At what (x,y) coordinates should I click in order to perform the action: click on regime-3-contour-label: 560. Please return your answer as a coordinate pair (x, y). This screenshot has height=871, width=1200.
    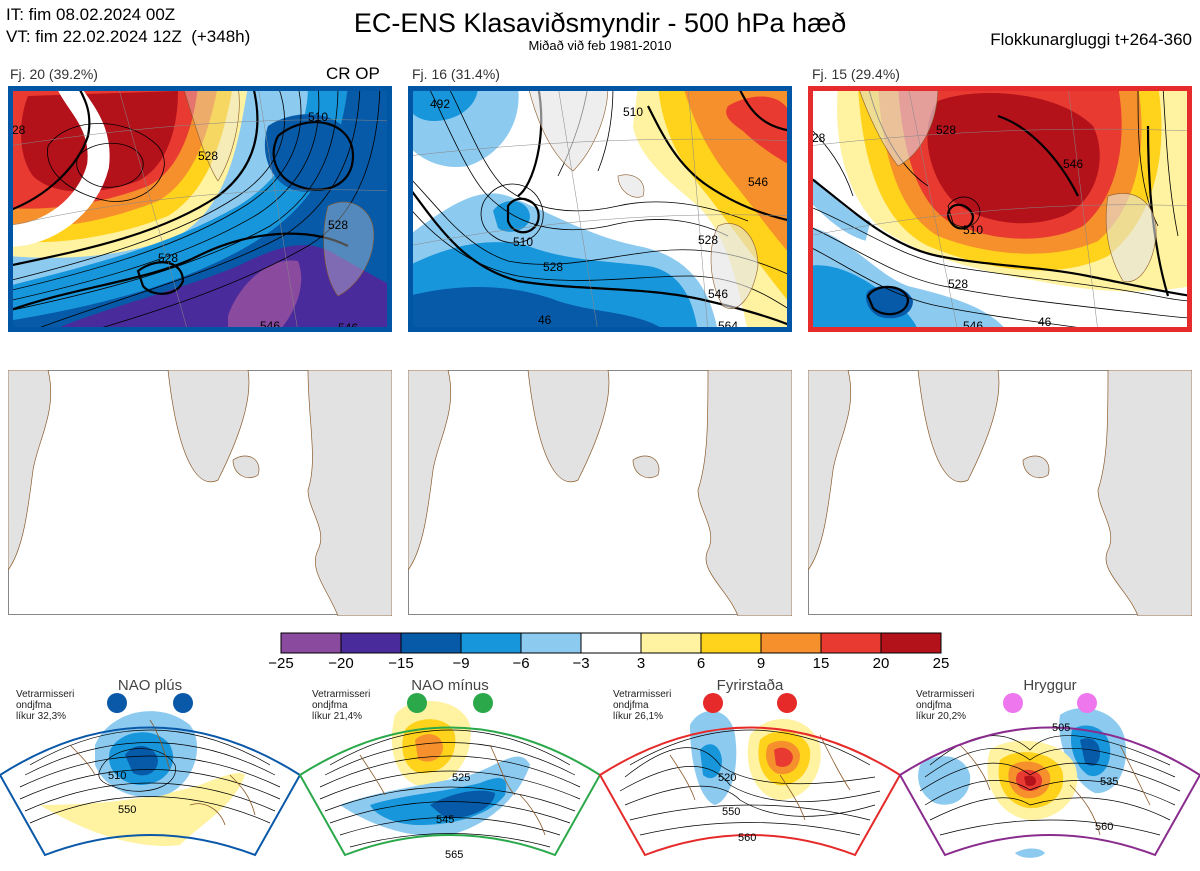
    Looking at the image, I should click on (747, 838).